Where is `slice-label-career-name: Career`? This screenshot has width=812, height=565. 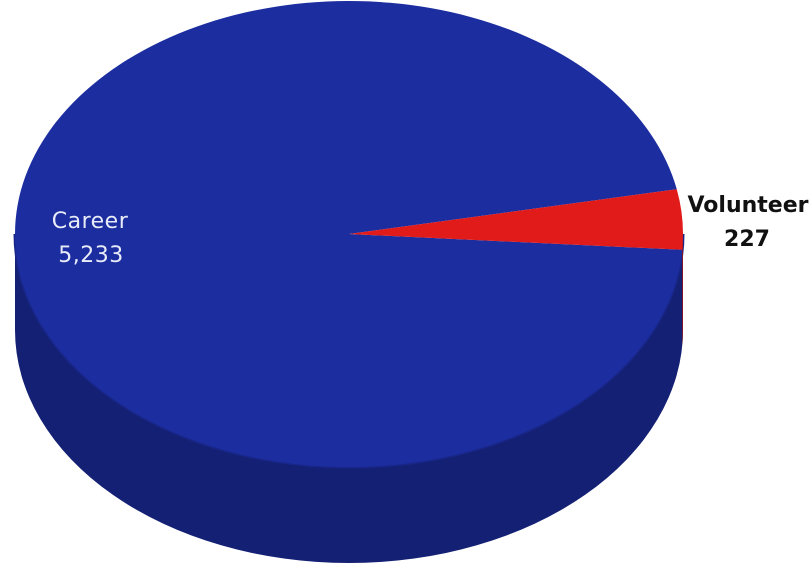
slice-label-career-name: Career is located at coordinates (90, 221).